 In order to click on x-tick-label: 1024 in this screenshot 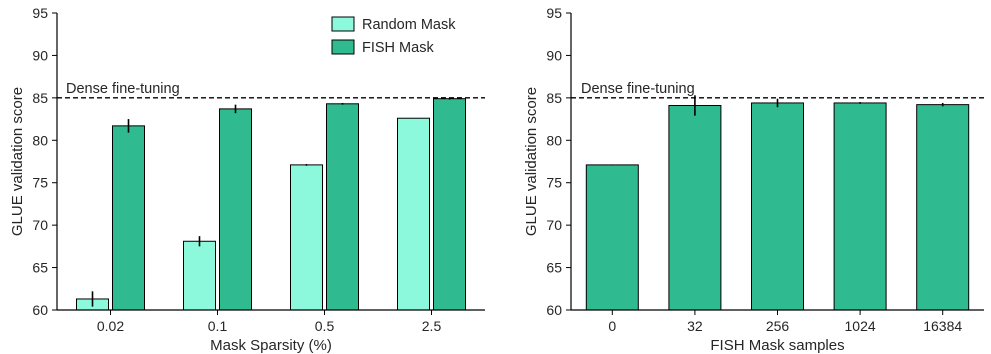, I will do `click(860, 326)`.